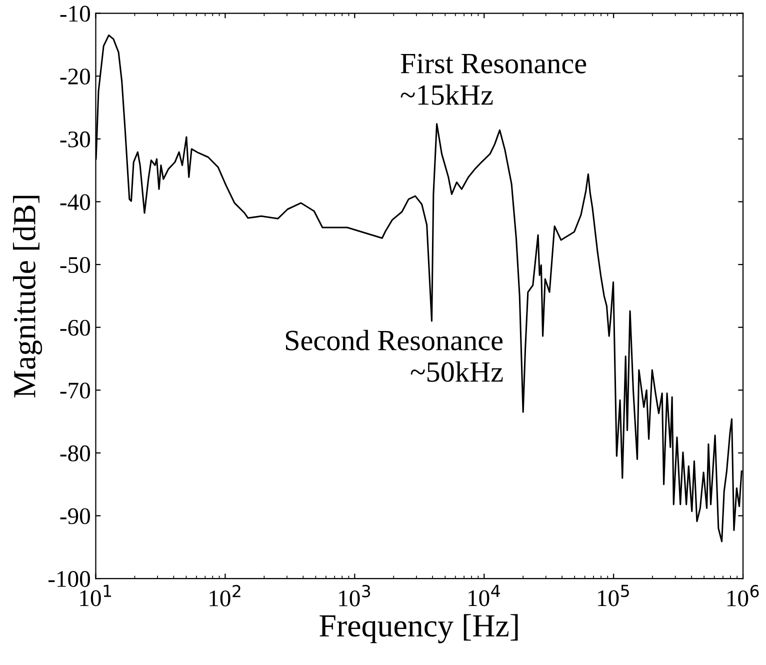  I want to click on x-tick-label: 10$^{2}$, so click(225, 595).